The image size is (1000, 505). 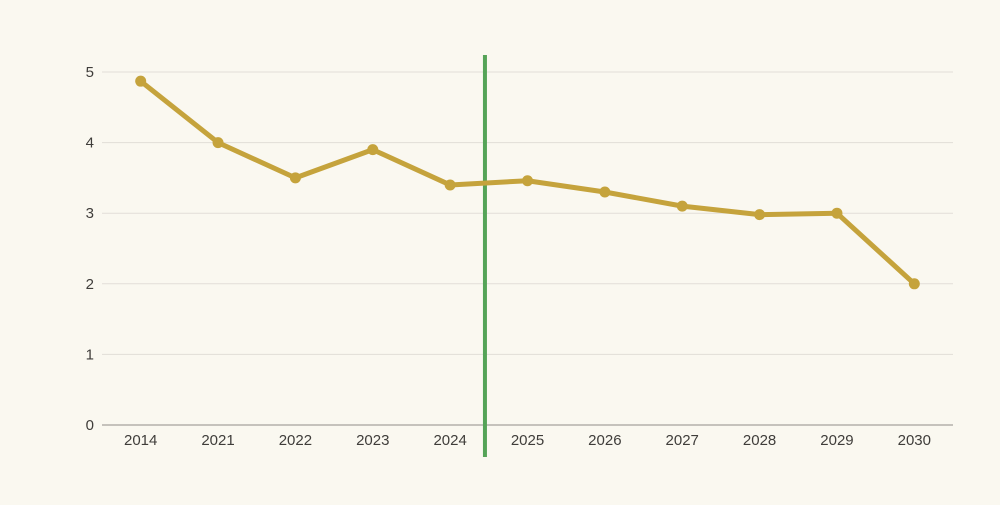 What do you see at coordinates (90, 72) in the screenshot?
I see `y-tick-label: 5` at bounding box center [90, 72].